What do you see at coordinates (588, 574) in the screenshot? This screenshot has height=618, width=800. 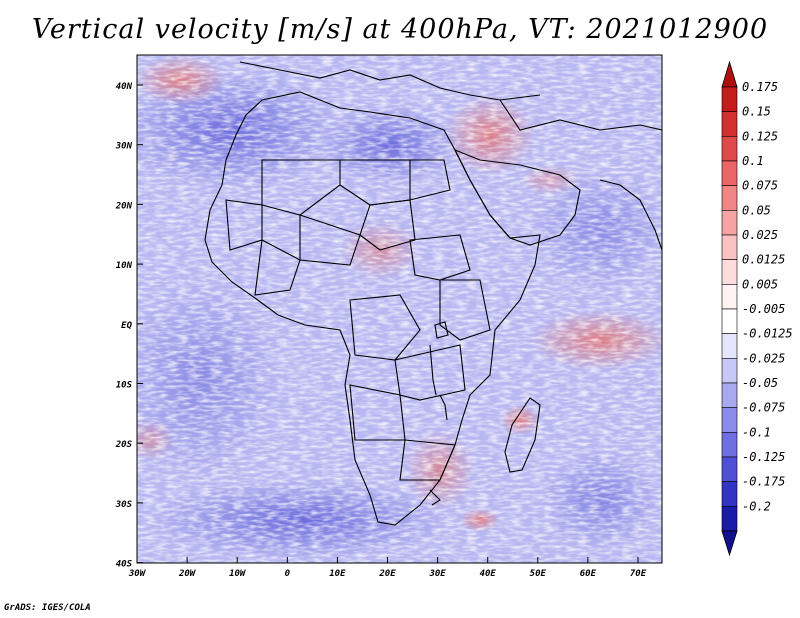 I see `lon-label: 60E` at bounding box center [588, 574].